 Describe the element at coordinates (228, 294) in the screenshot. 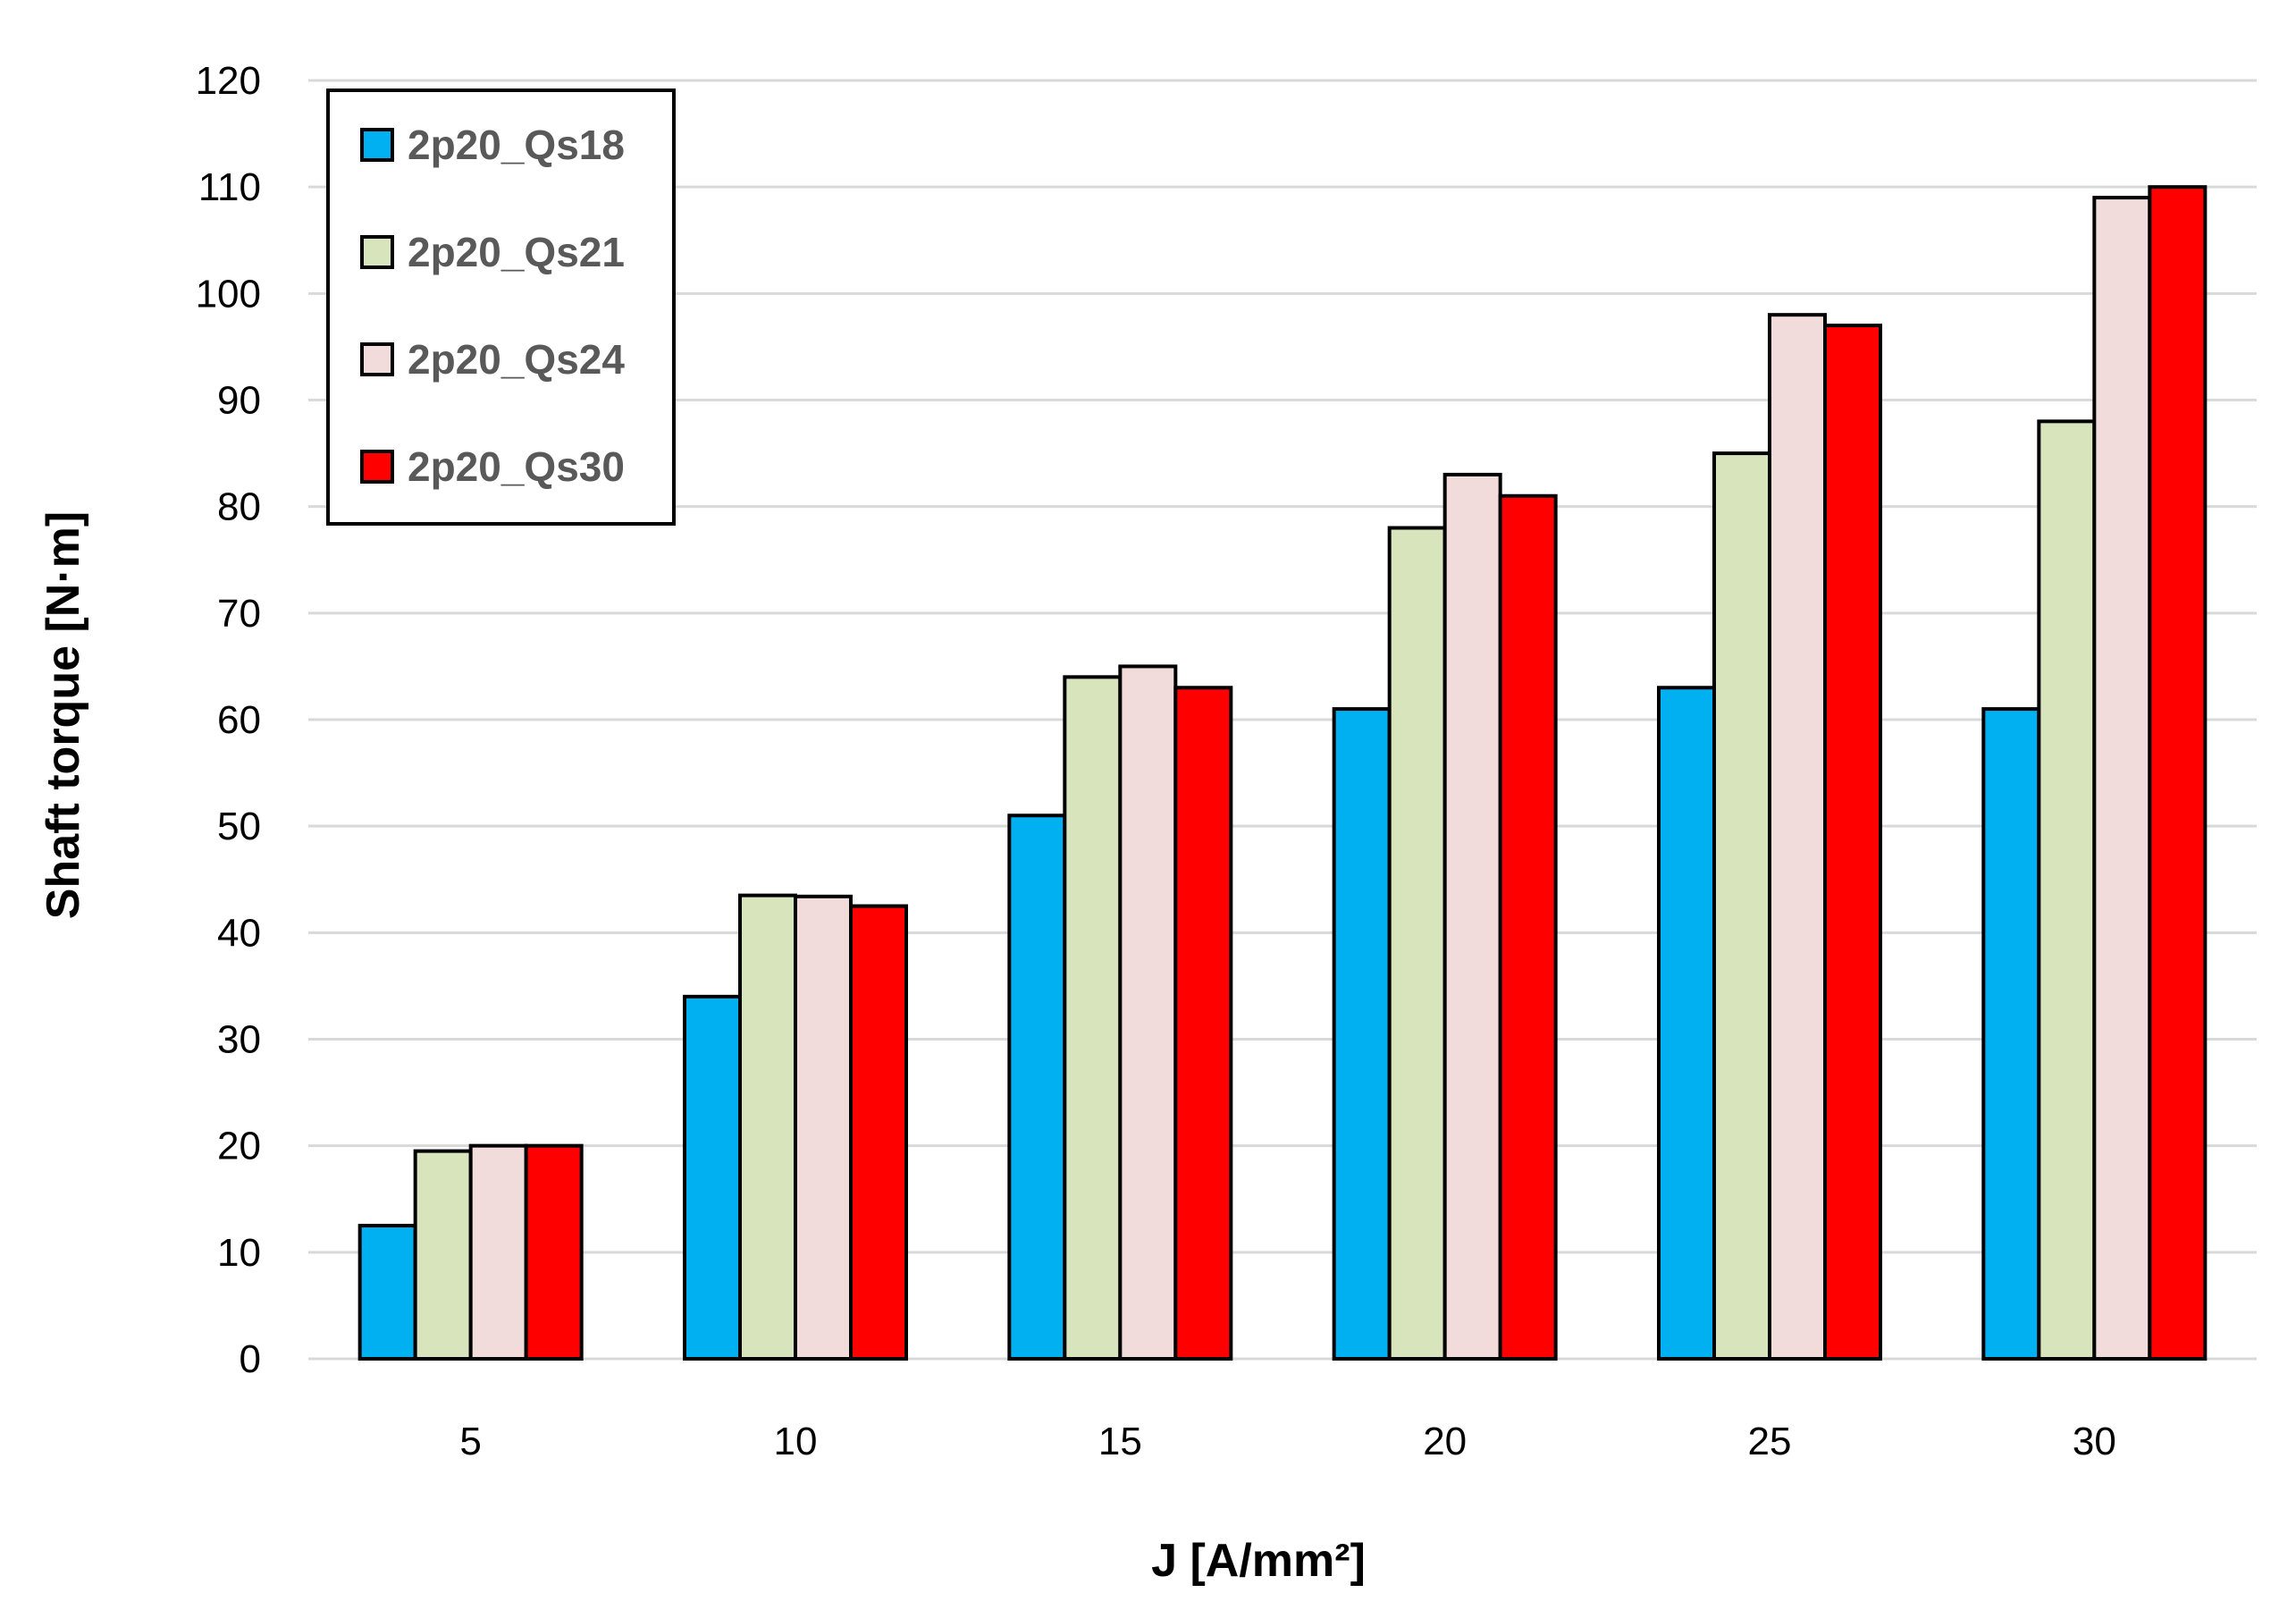

I see `y-tick-label: 100` at that location.